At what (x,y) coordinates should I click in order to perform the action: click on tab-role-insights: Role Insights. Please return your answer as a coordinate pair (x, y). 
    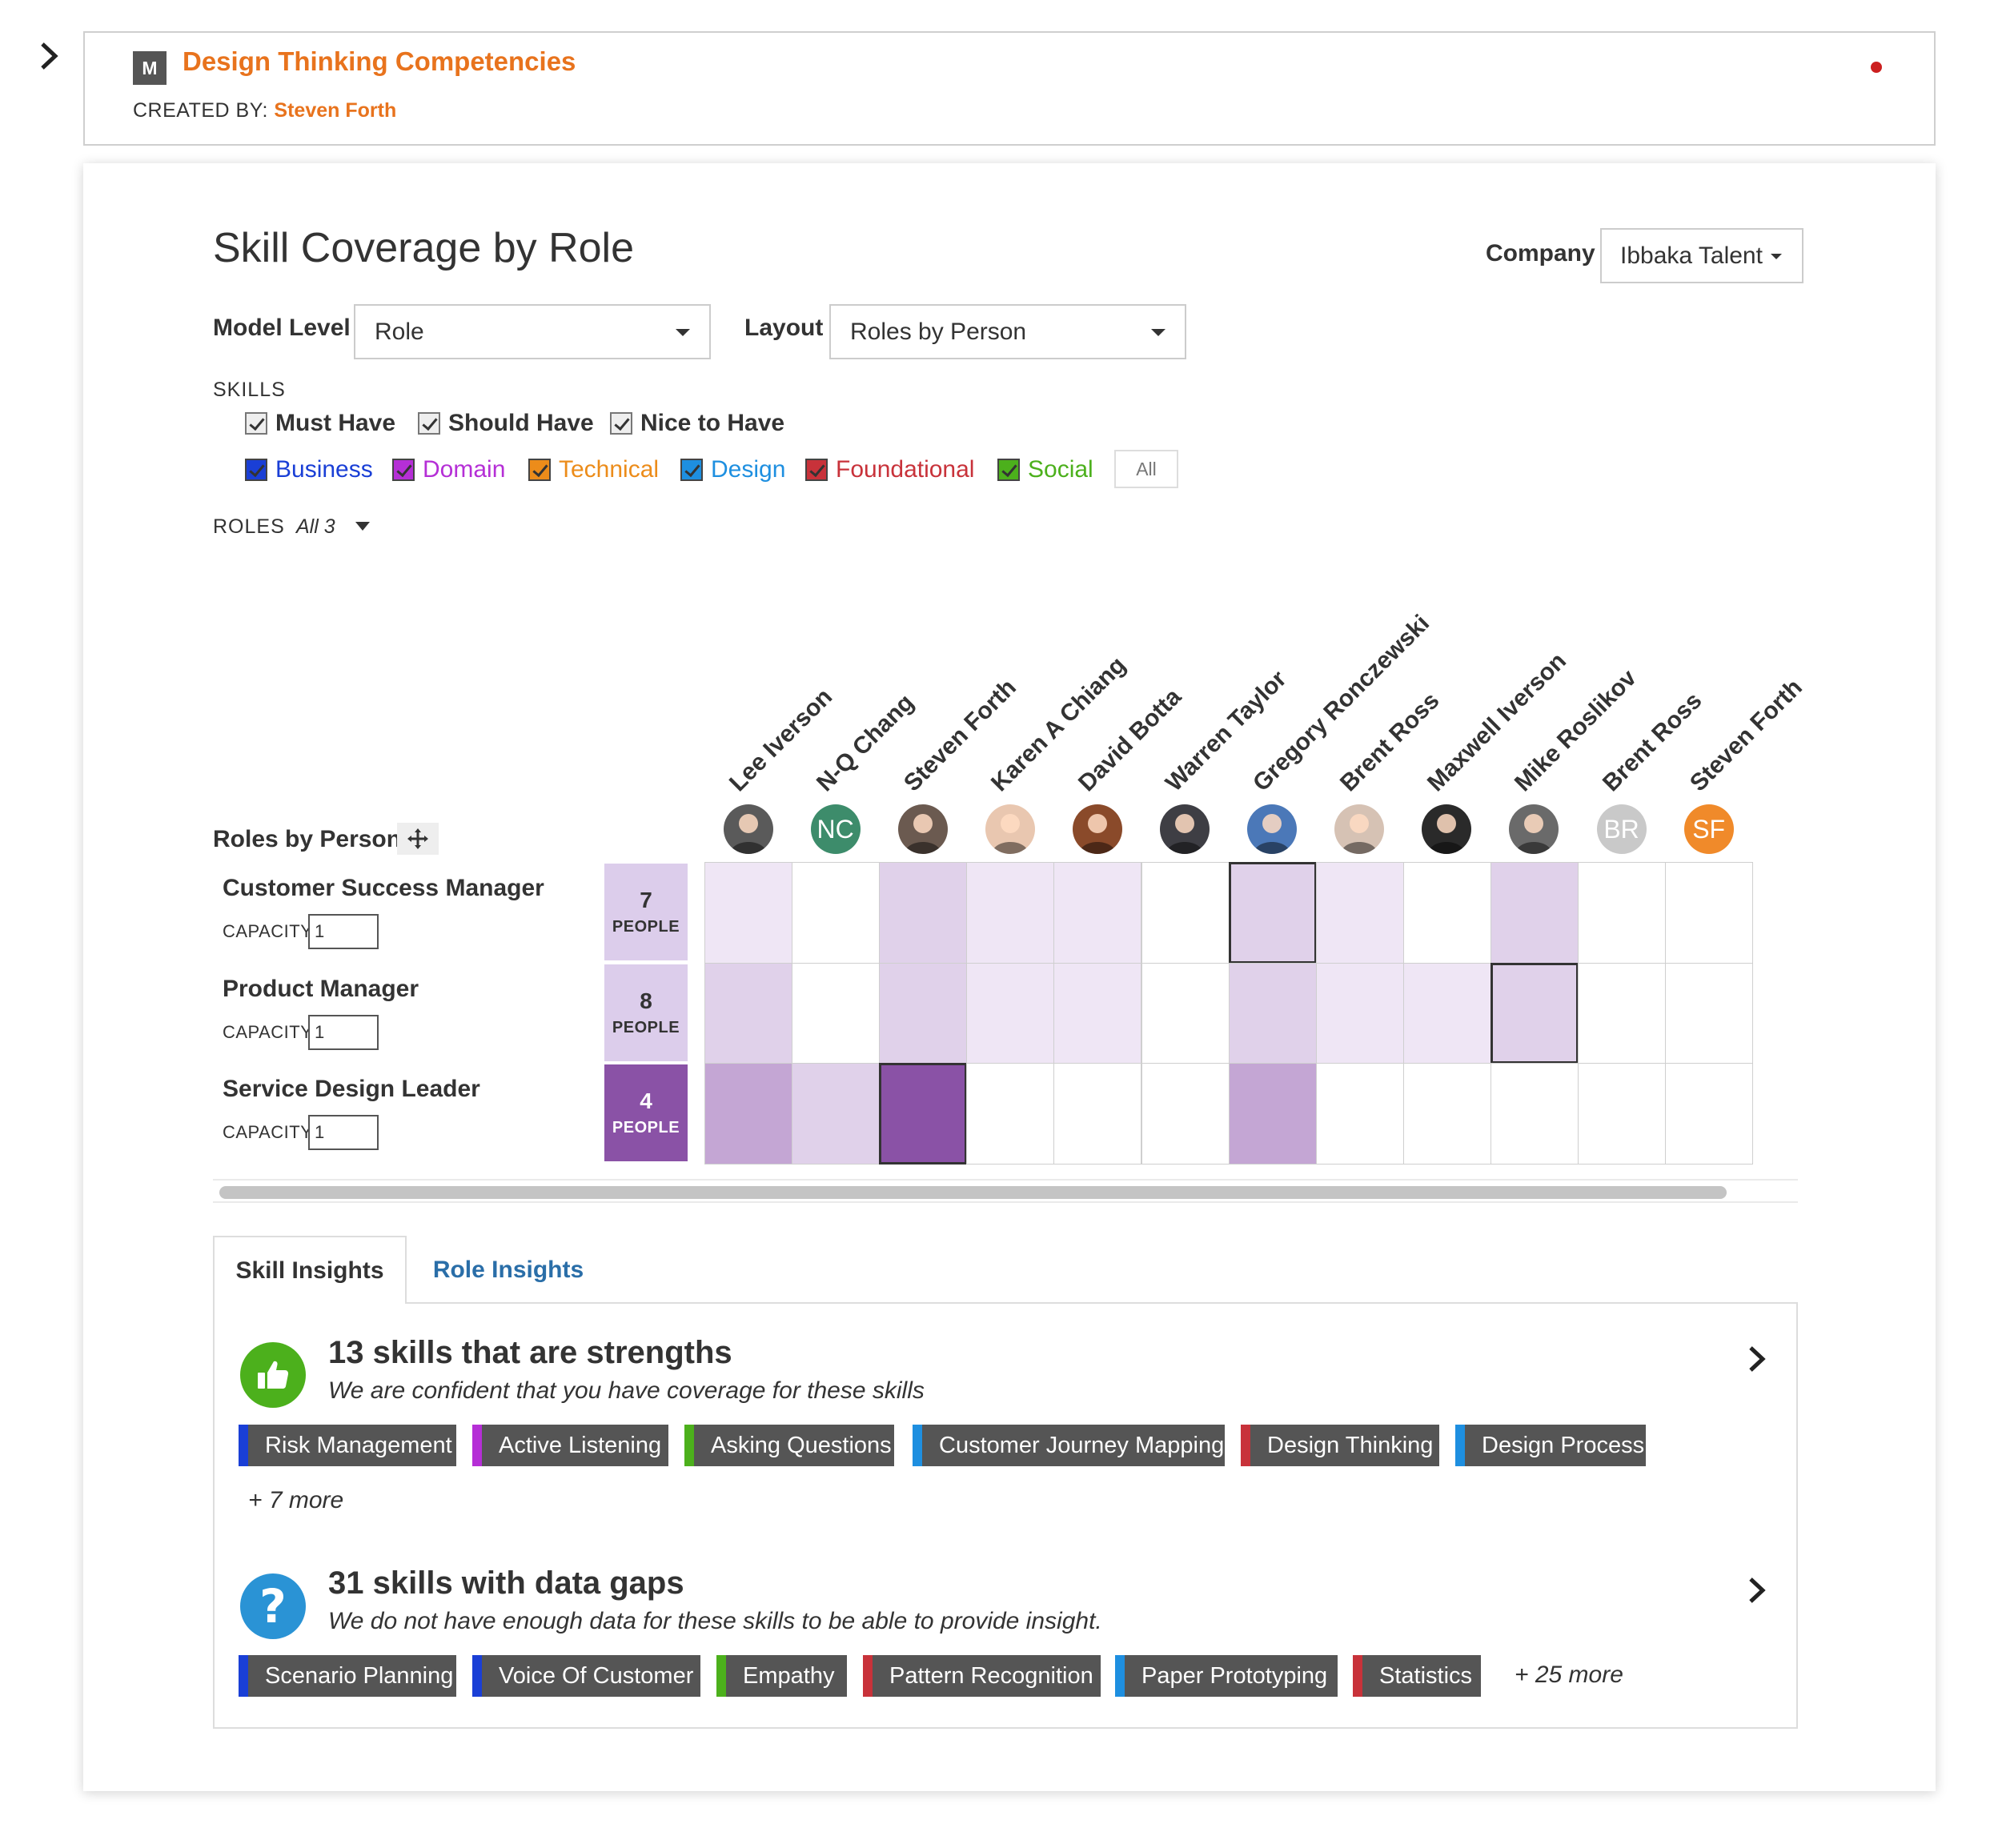
    Looking at the image, I should click on (508, 1269).